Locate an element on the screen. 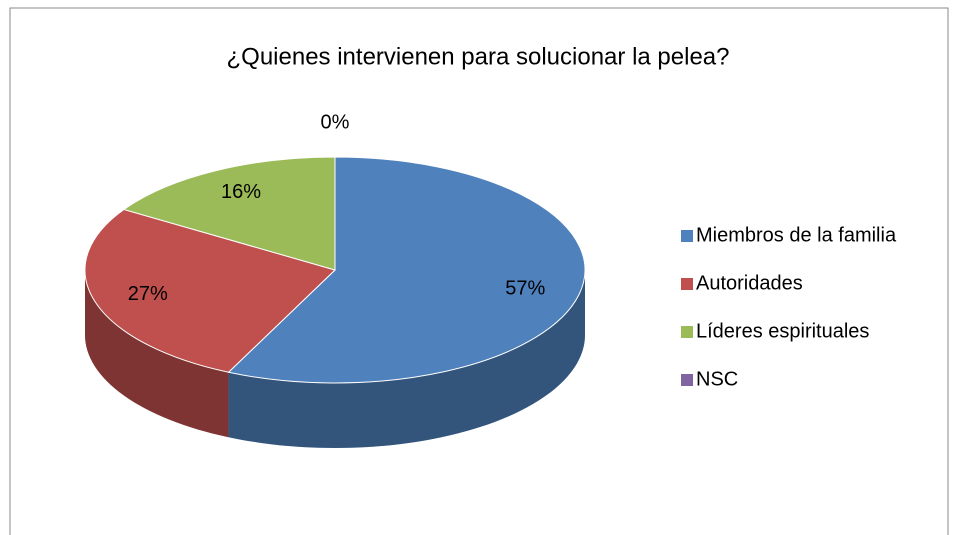 Image resolution: width=957 pixels, height=535 pixels. data-label: 27% is located at coordinates (148, 294).